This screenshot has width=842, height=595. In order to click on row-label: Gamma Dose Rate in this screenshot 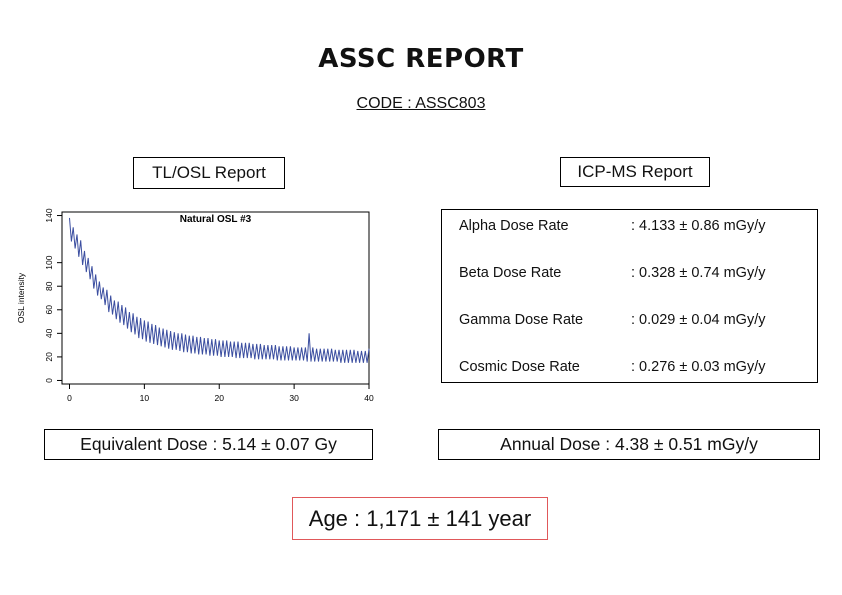, I will do `click(521, 320)`.